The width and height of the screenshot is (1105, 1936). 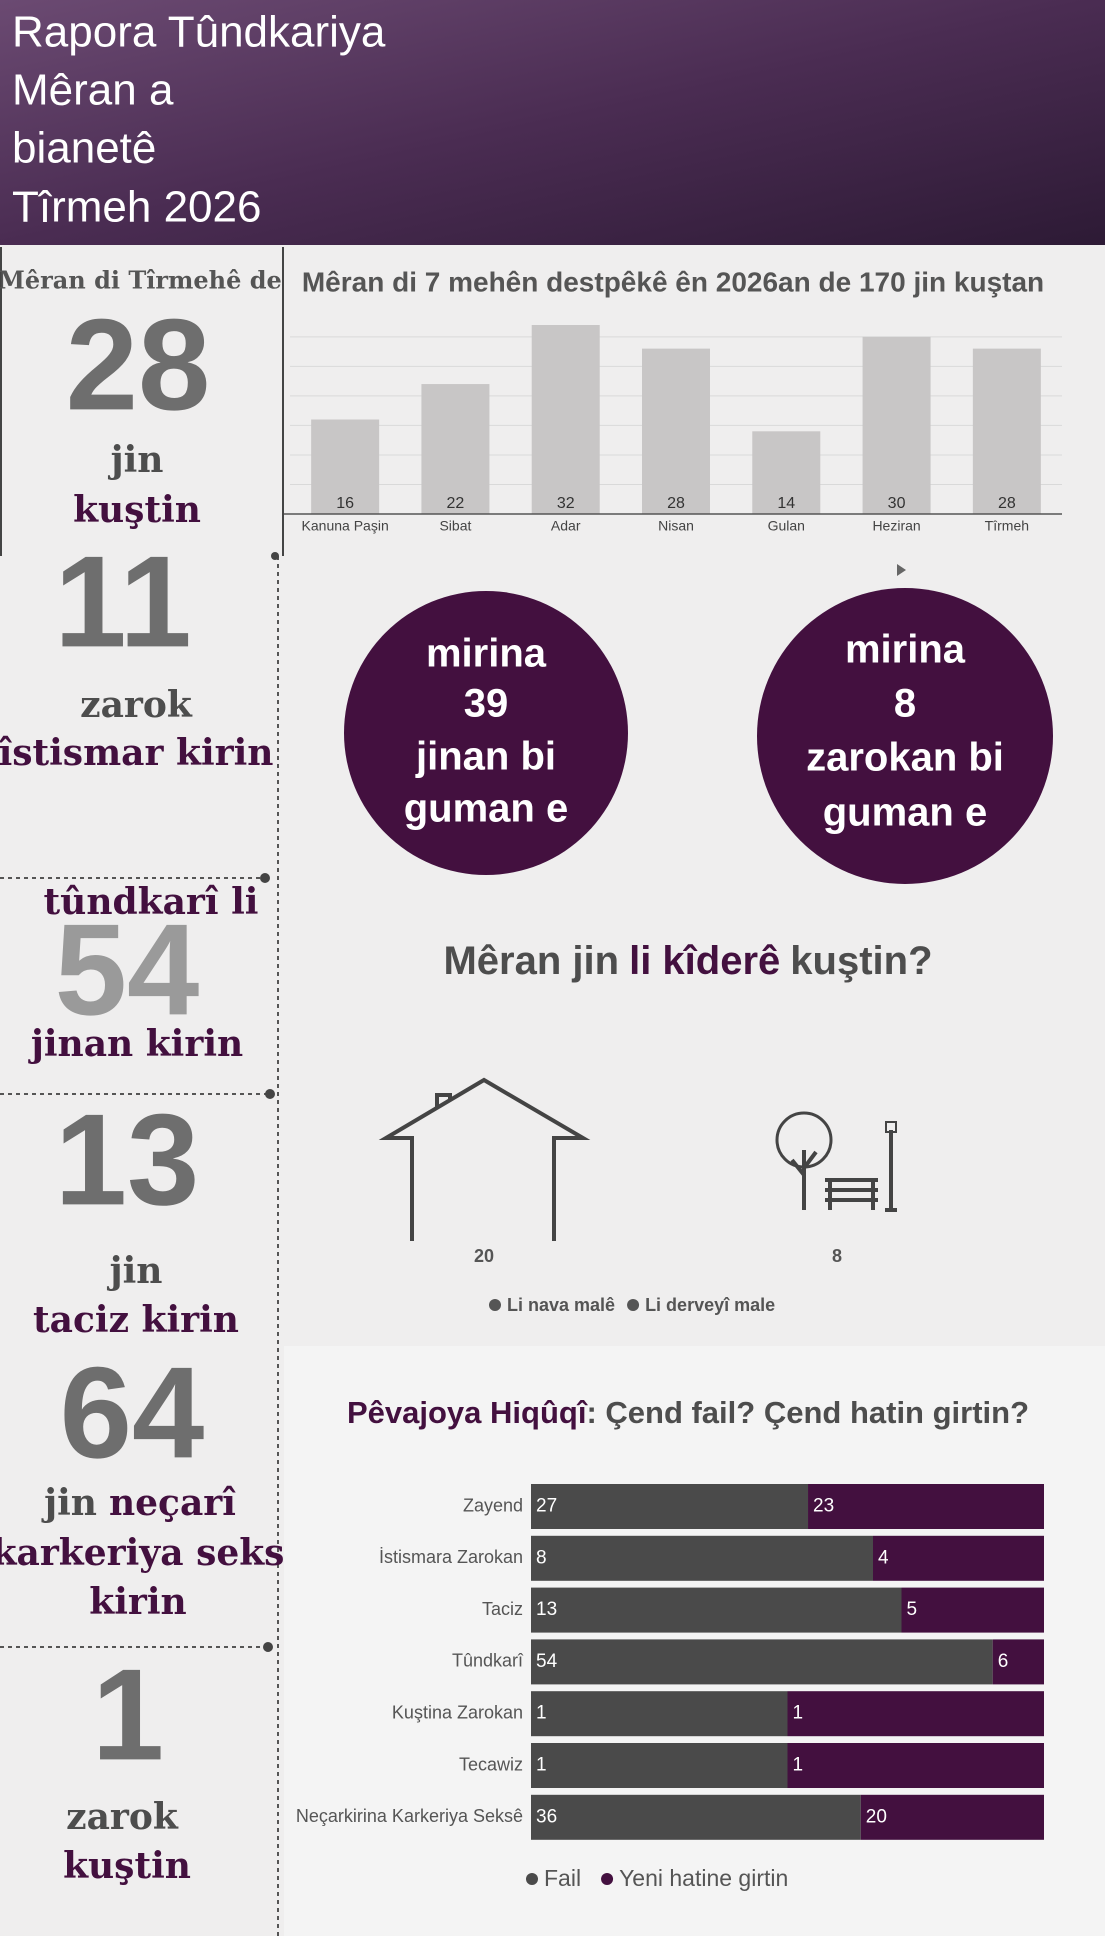 What do you see at coordinates (132, 1412) in the screenshot?
I see `stat-number: 64` at bounding box center [132, 1412].